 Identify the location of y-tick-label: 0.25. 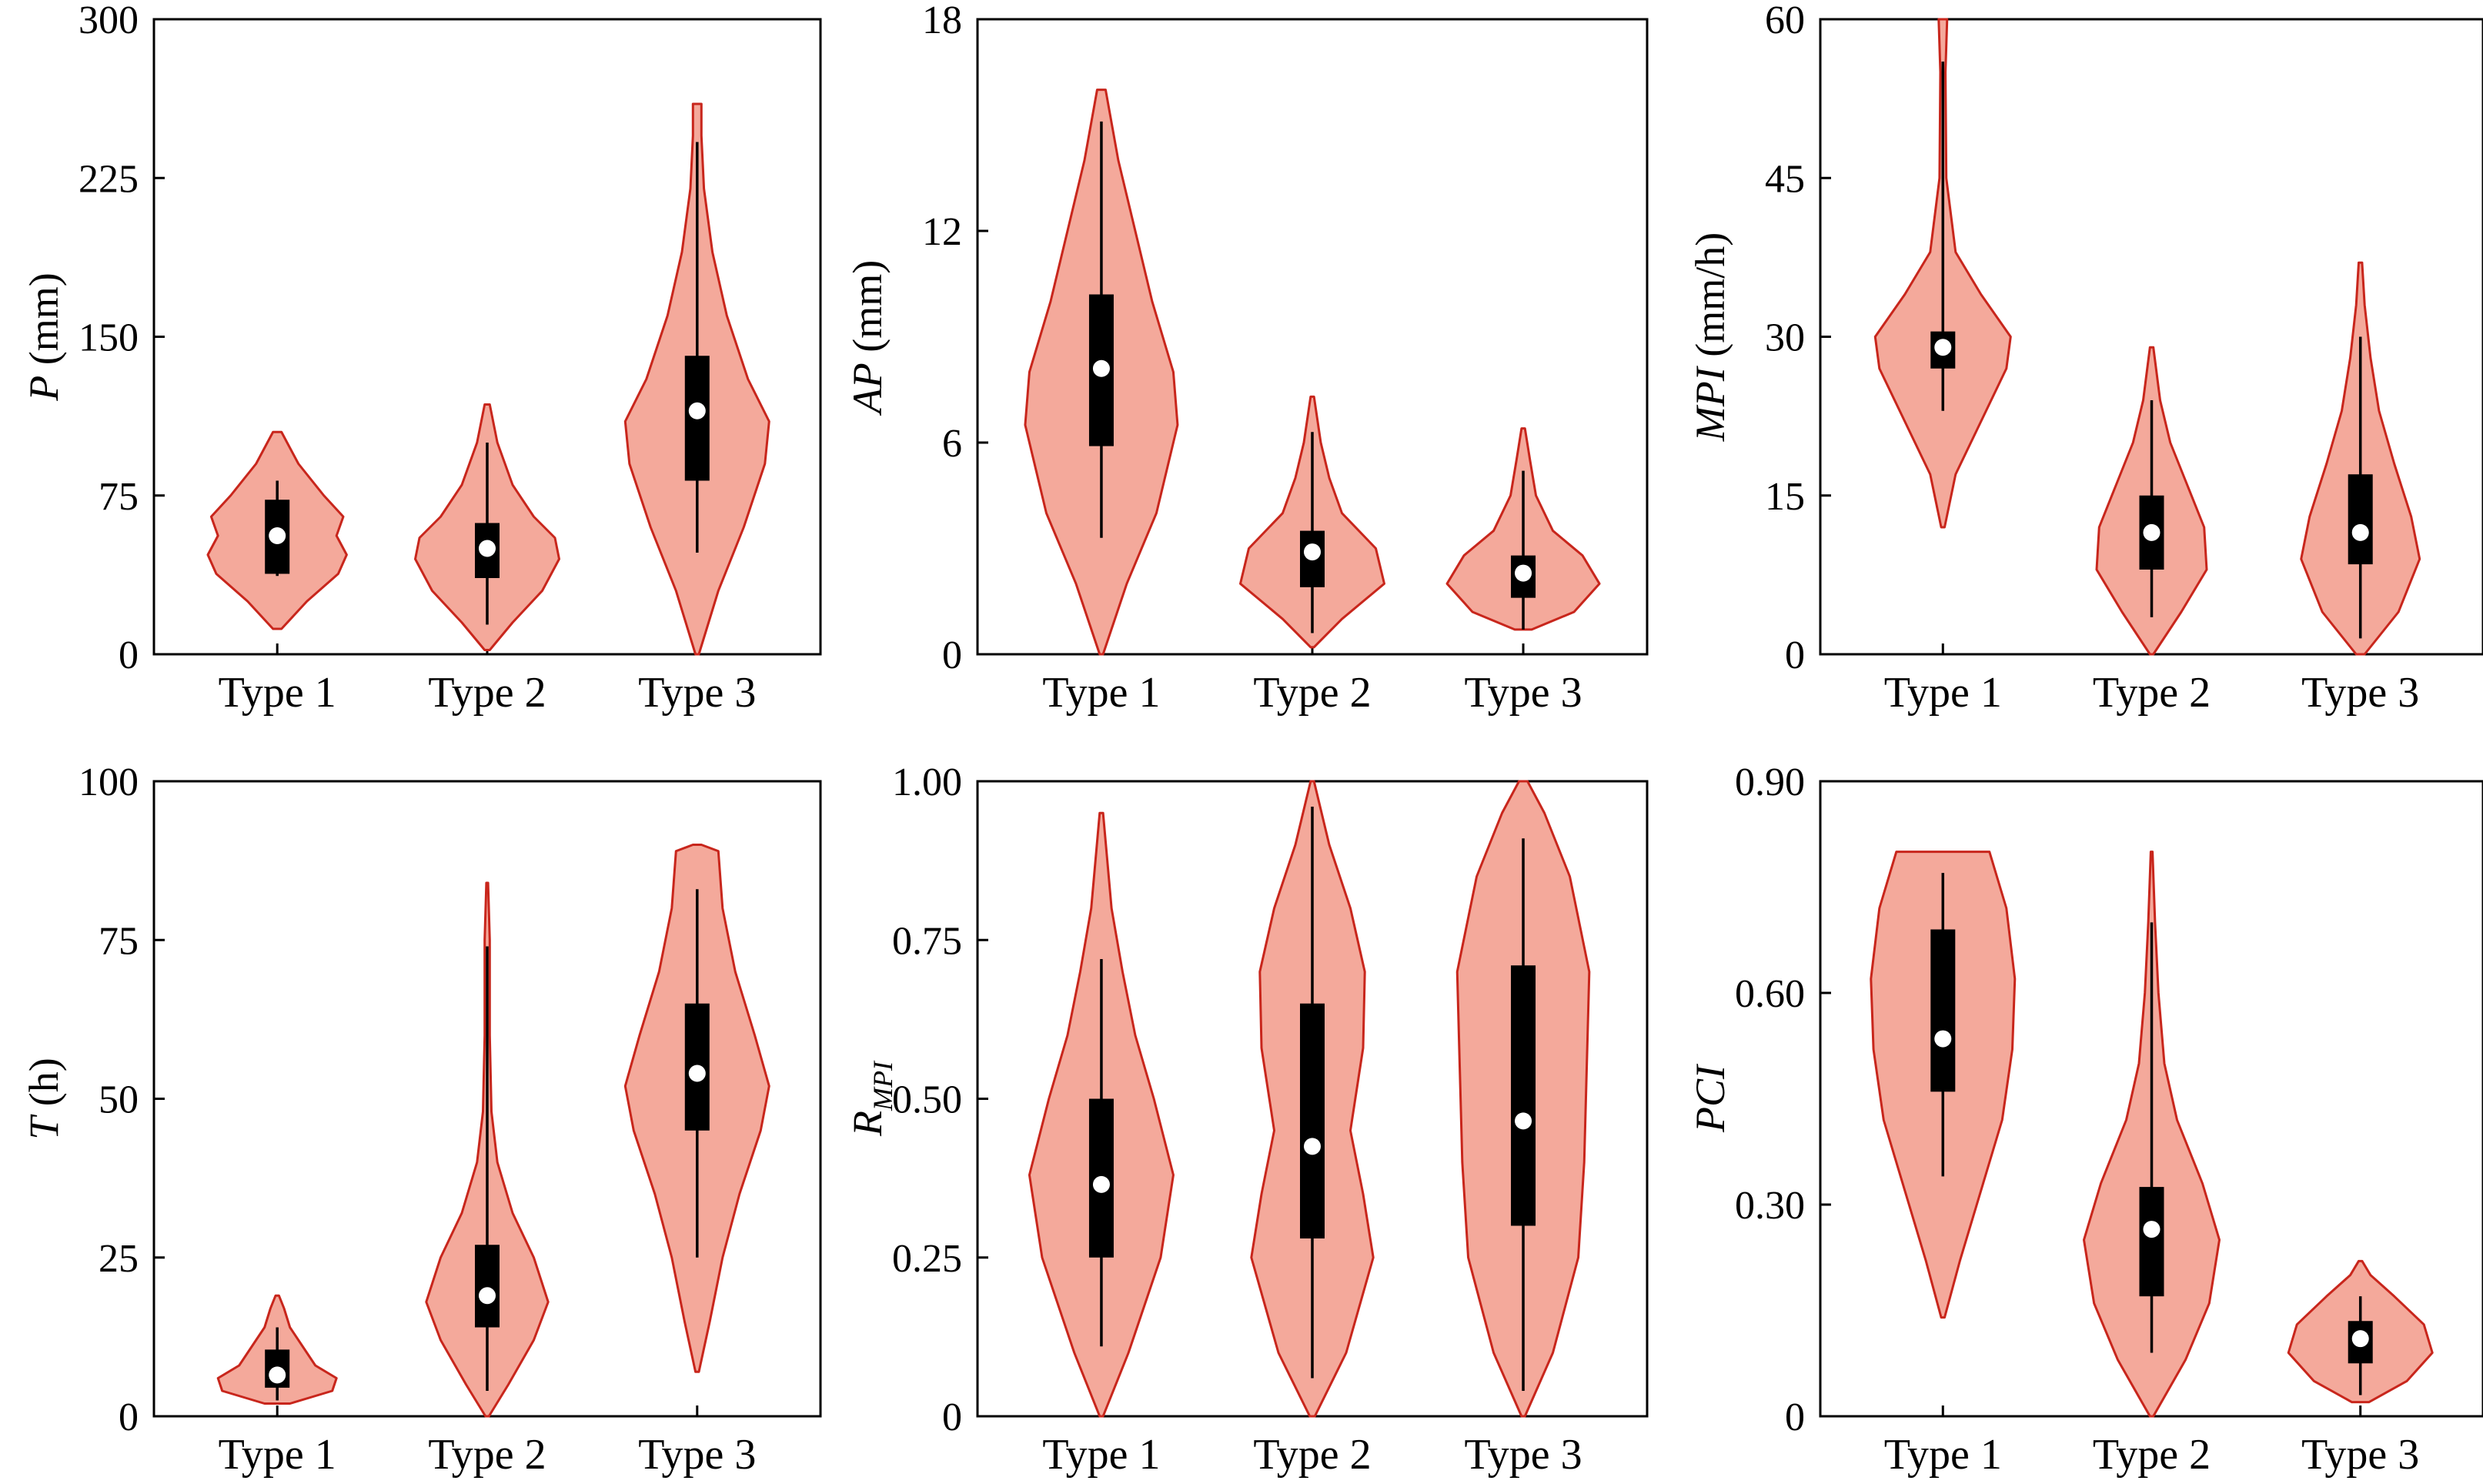
(927, 1259).